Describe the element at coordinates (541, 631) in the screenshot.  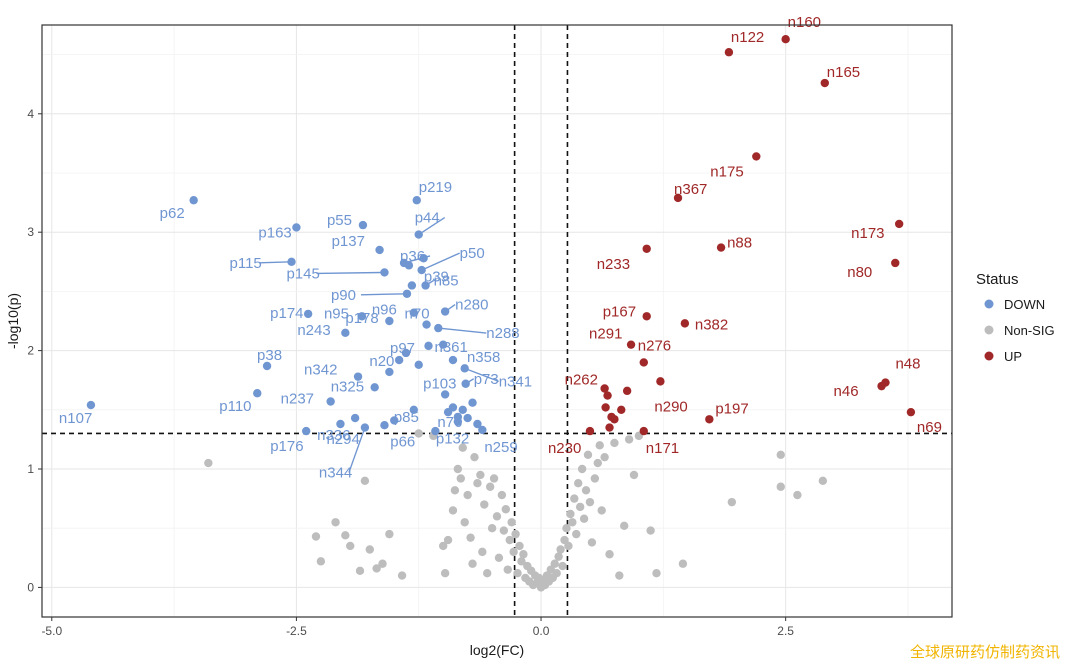
I see `x-tick-label: 0.0` at that location.